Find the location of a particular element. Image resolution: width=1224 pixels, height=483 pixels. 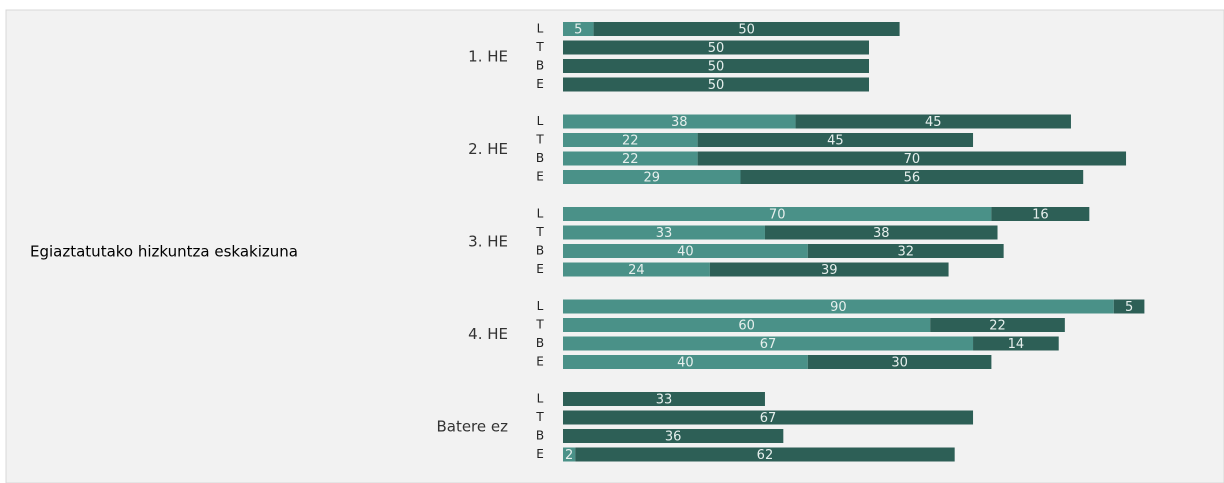

data-label: 32 is located at coordinates (905, 252).